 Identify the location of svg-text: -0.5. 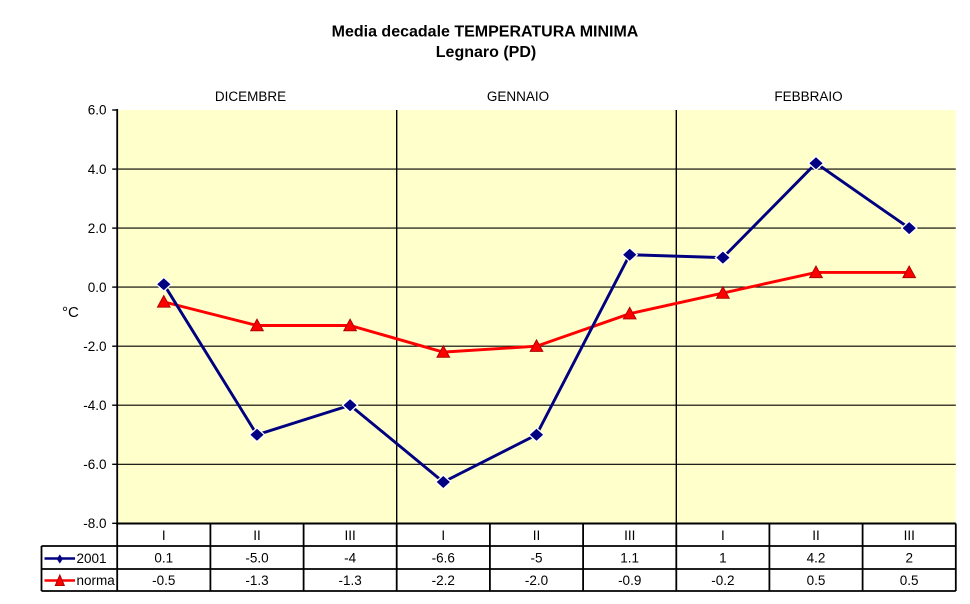
(163, 580).